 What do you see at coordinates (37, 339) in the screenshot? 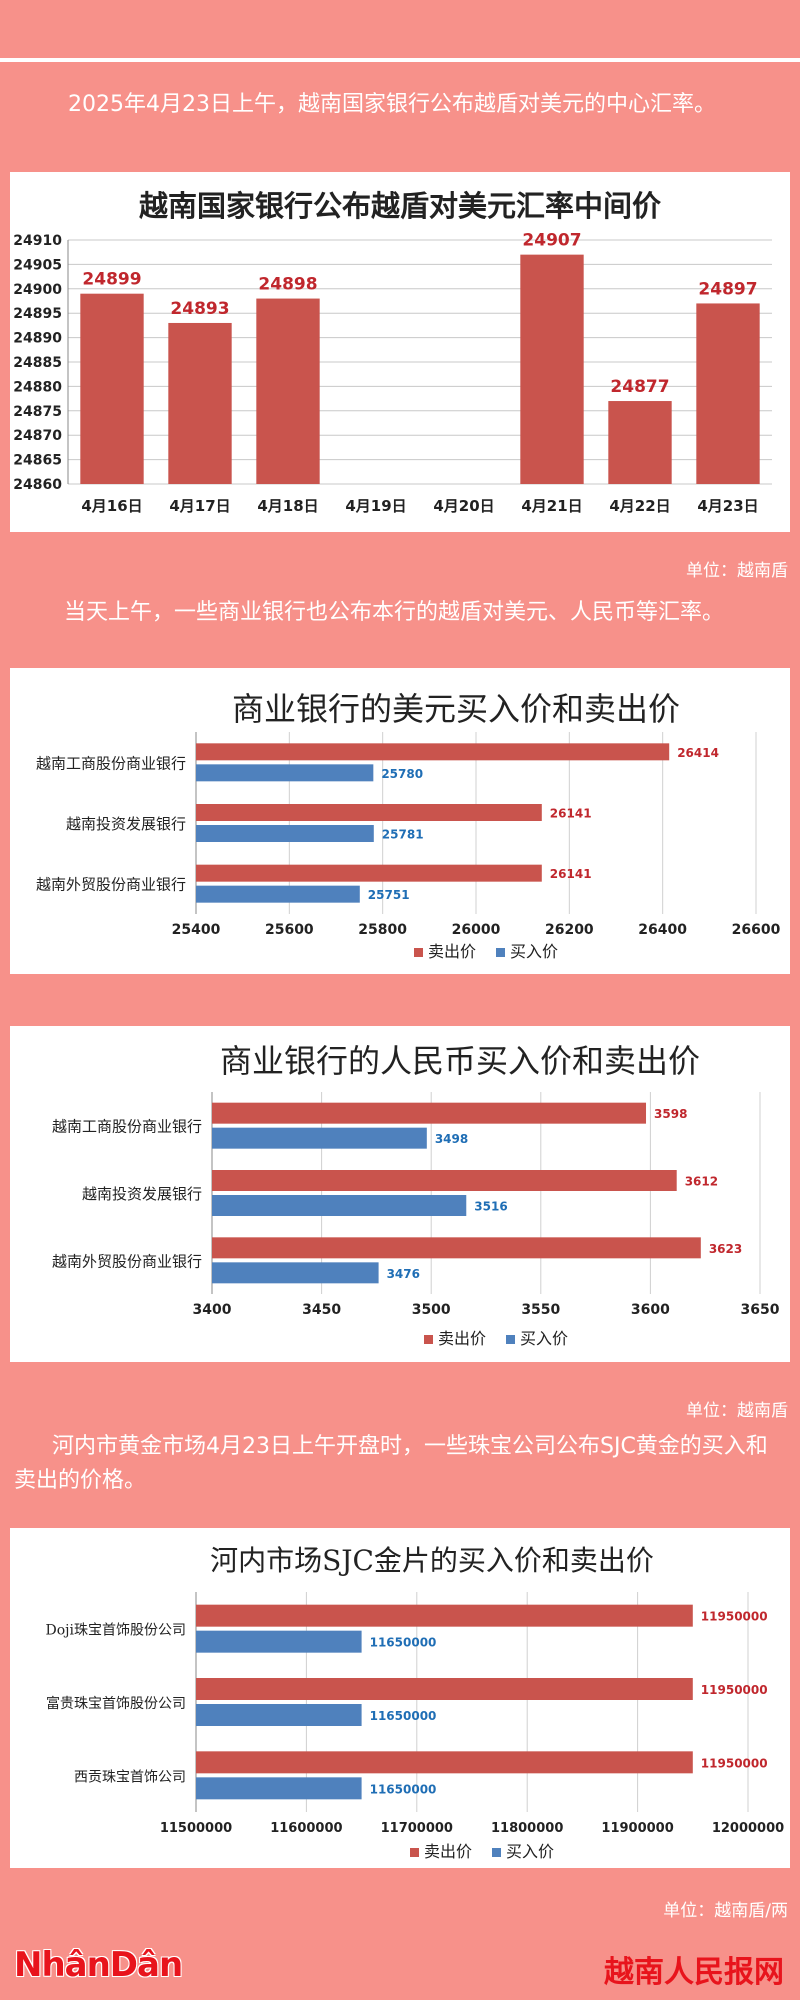
I see `y-tick-label: 24890` at bounding box center [37, 339].